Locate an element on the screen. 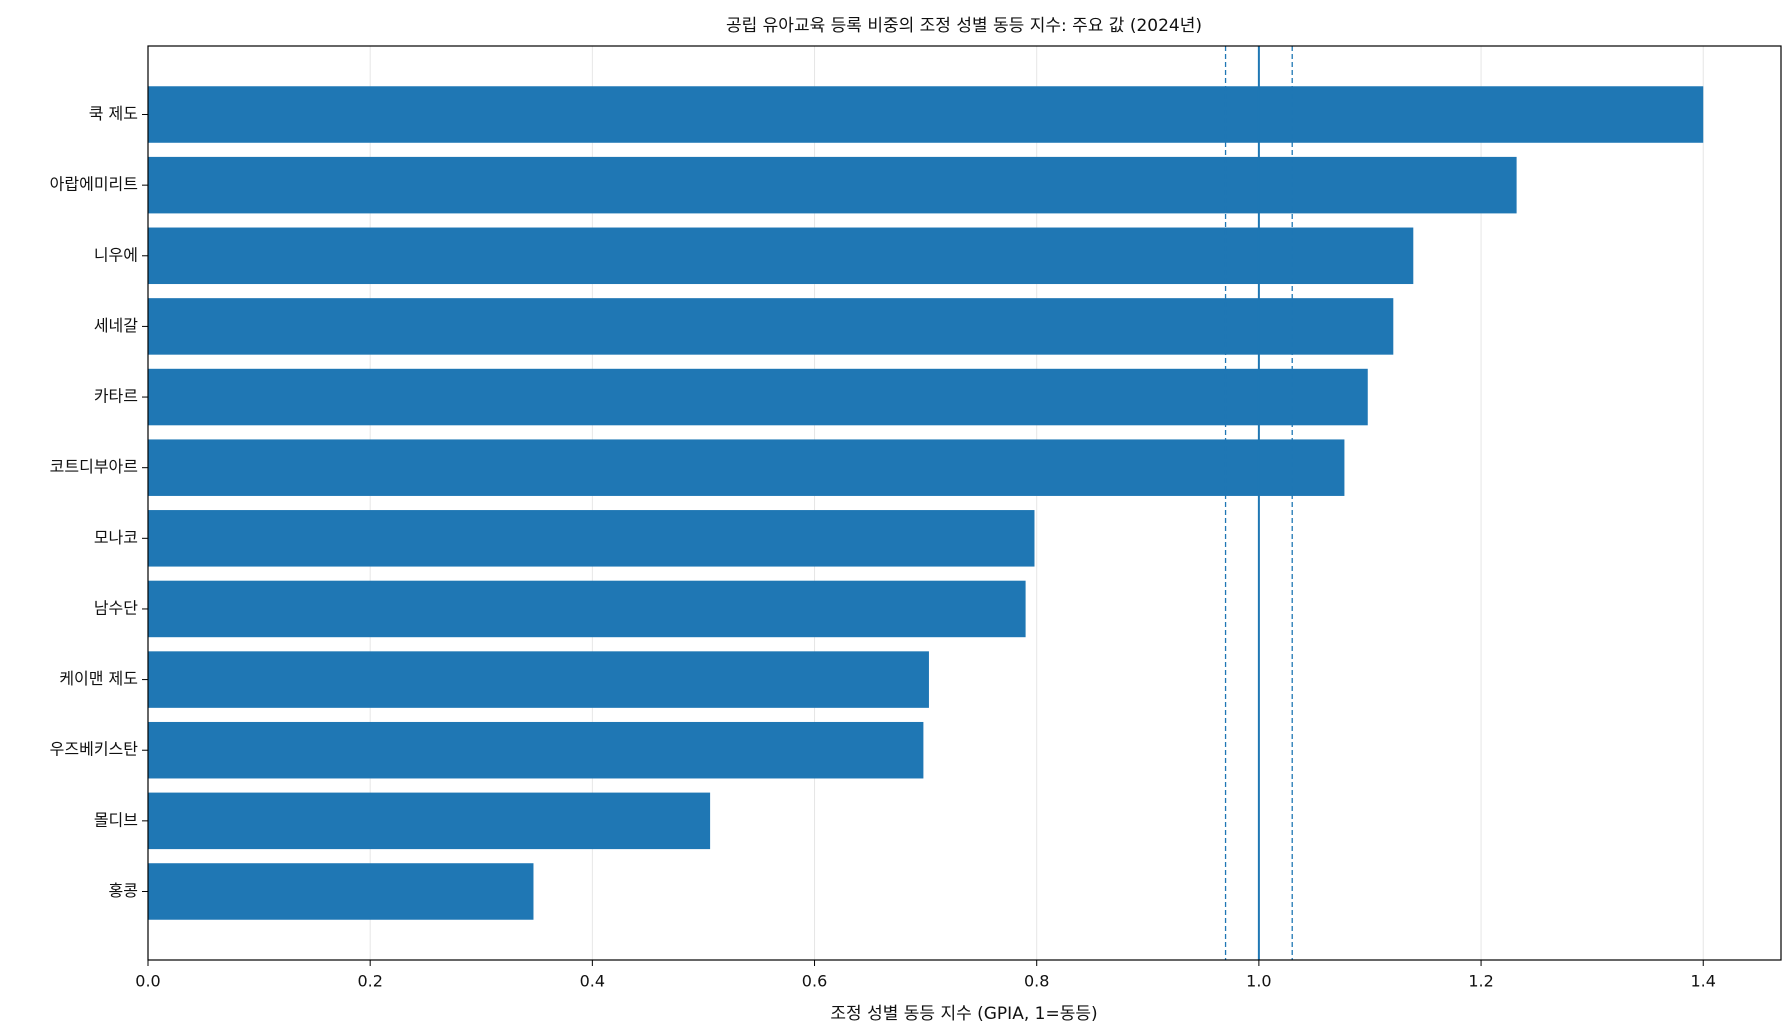 The width and height of the screenshot is (1785, 1035). y-tick-label: 쿡 제도 is located at coordinates (113, 113).